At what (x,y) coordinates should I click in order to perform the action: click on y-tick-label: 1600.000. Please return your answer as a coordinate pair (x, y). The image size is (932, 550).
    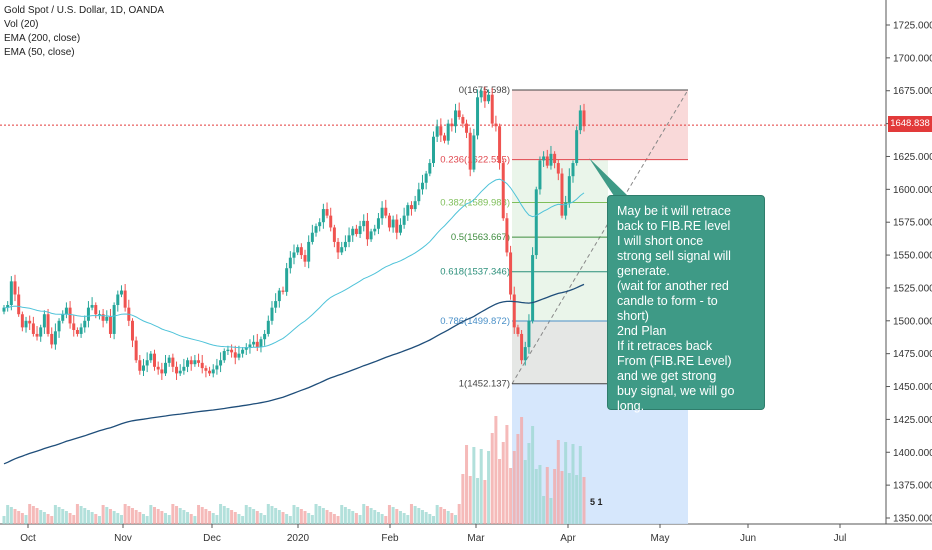
    Looking at the image, I should click on (912, 190).